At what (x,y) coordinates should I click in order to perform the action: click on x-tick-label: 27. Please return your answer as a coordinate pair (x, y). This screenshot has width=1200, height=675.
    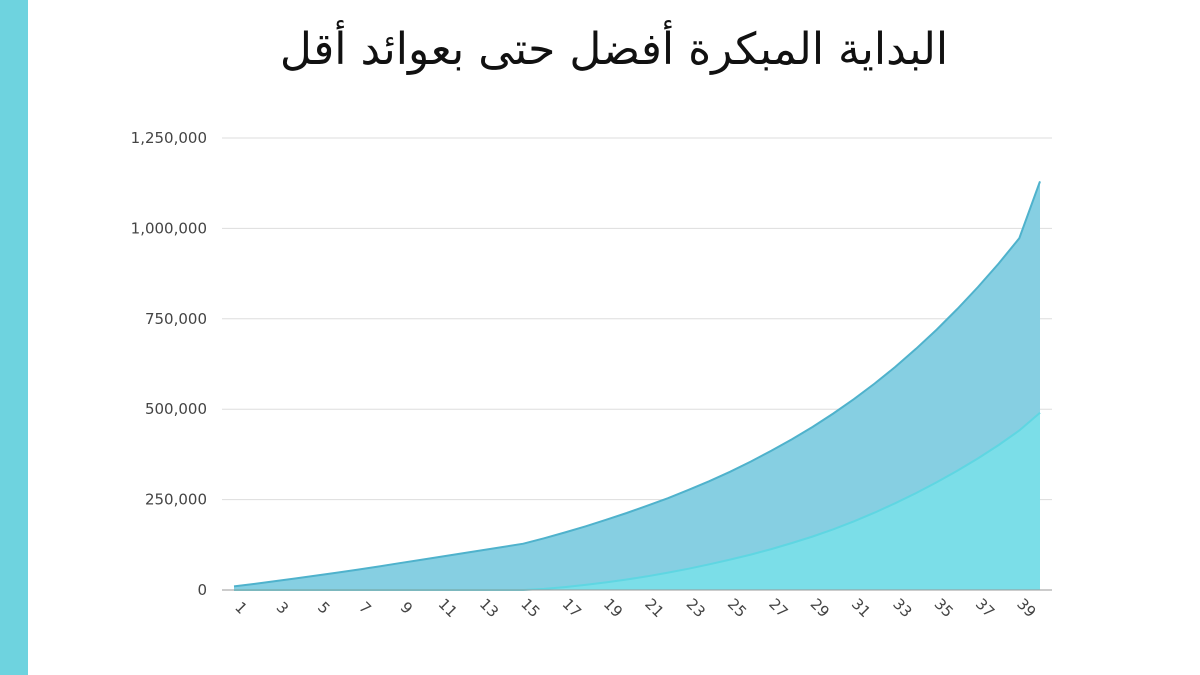
    Looking at the image, I should click on (778, 608).